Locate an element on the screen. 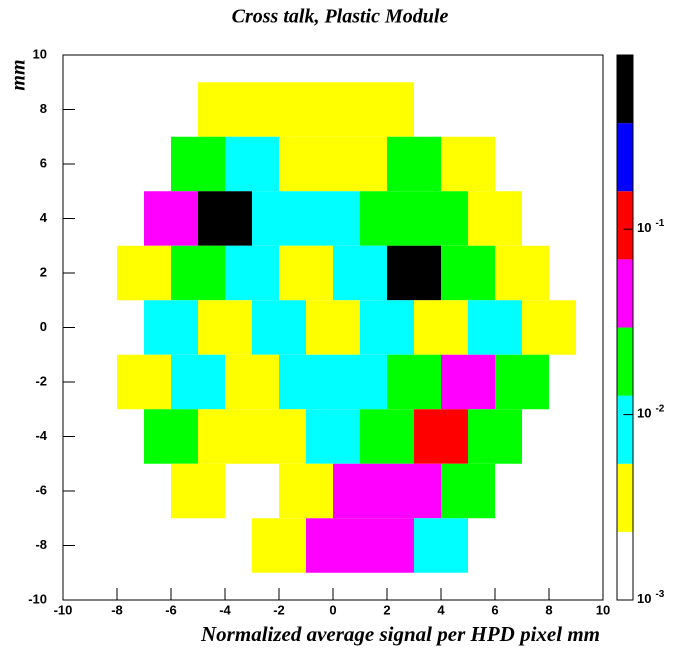  y-tick-label: 6 is located at coordinates (43, 162).